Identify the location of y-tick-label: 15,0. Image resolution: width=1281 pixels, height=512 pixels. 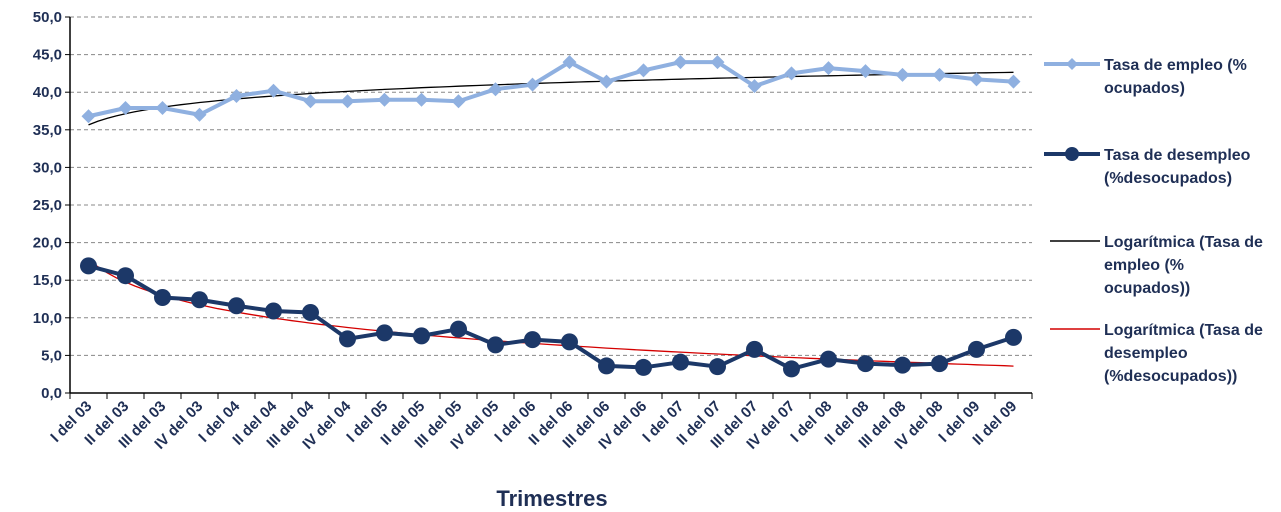
(47, 280).